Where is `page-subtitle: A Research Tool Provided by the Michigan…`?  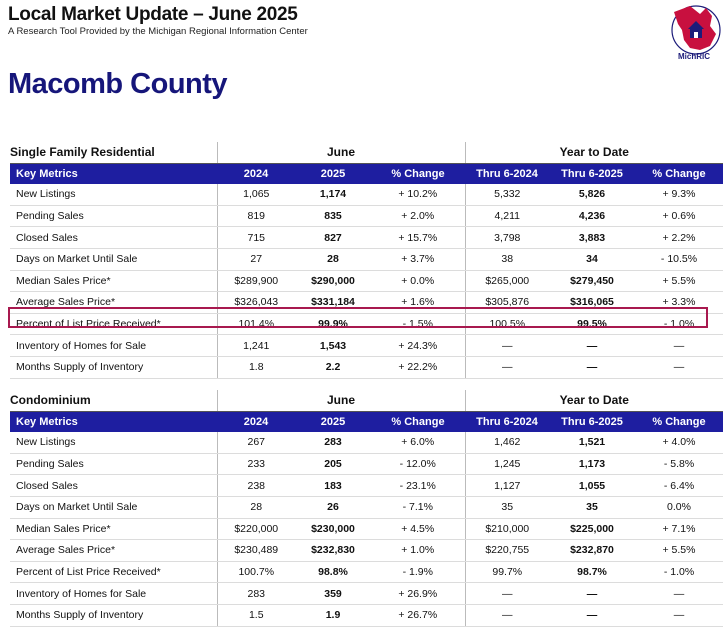 page-subtitle: A Research Tool Provided by the Michigan… is located at coordinates (158, 31).